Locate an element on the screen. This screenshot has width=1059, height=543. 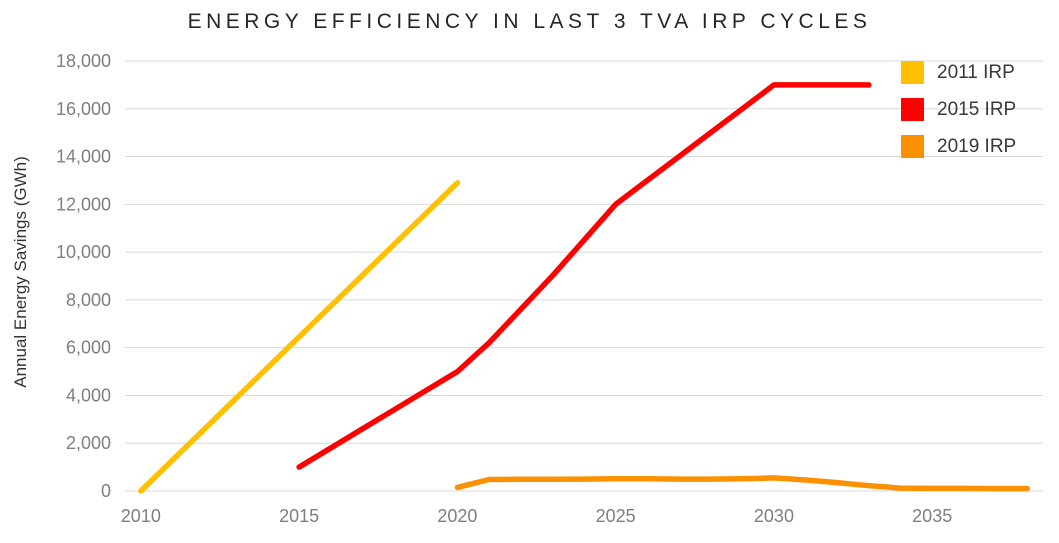
y-tick-label: 0 is located at coordinates (106, 491).